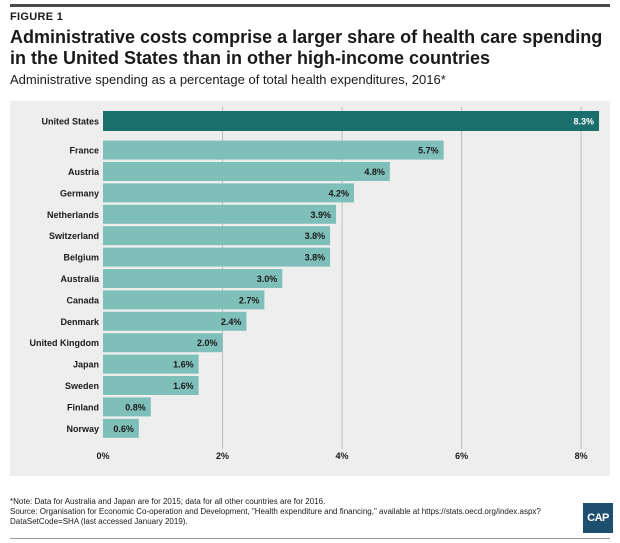 The width and height of the screenshot is (620, 543). What do you see at coordinates (81, 258) in the screenshot?
I see `category-label: Belgium` at bounding box center [81, 258].